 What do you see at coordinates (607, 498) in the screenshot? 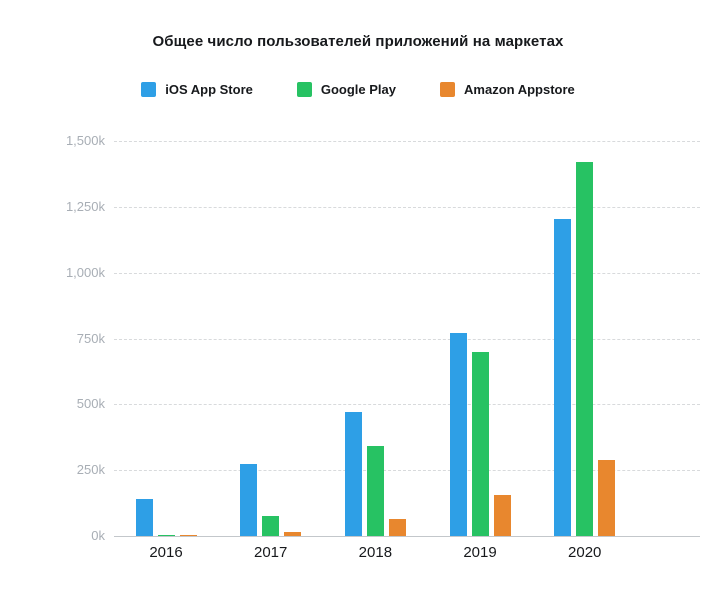
I see `bar-amazon-appstore-2020` at bounding box center [607, 498].